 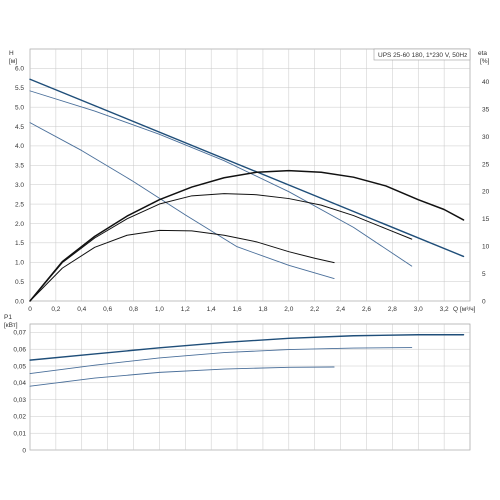 I want to click on h-tick-label: 4.0, so click(x=19, y=146).